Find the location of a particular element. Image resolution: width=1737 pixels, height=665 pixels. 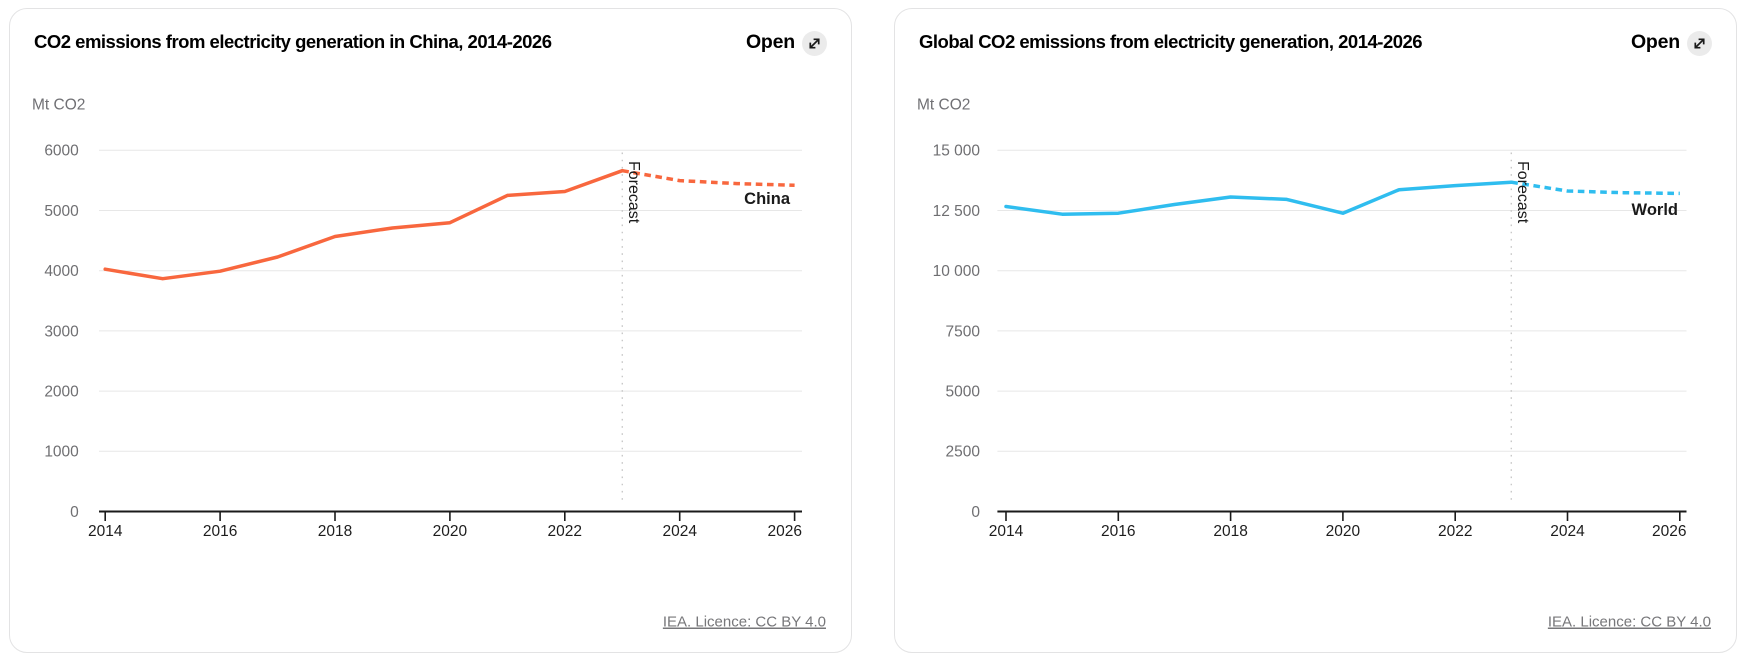

svg-text: 12 500 is located at coordinates (957, 211).